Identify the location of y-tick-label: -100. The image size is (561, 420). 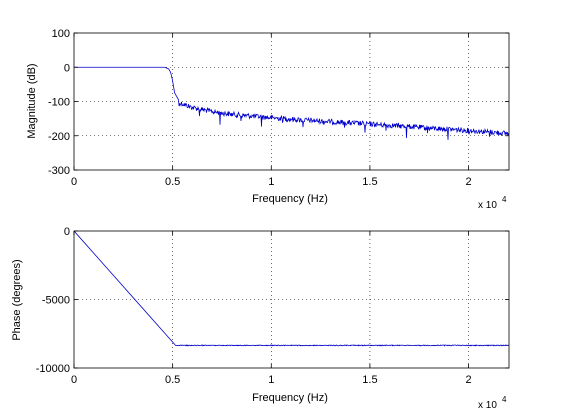
(59, 103).